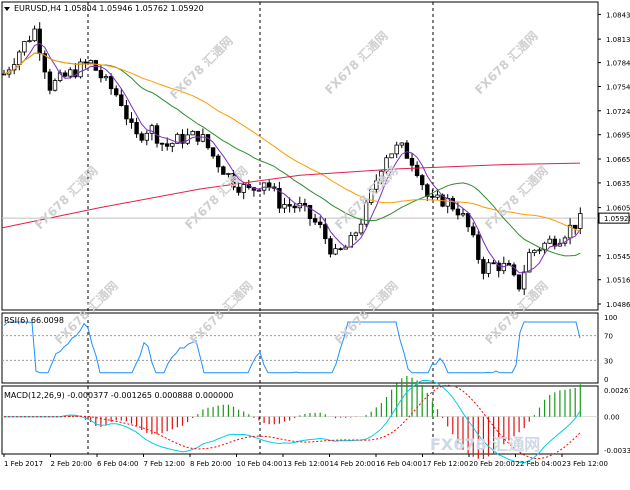  I want to click on time-axis-label: 1 Feb 2017, so click(23, 464).